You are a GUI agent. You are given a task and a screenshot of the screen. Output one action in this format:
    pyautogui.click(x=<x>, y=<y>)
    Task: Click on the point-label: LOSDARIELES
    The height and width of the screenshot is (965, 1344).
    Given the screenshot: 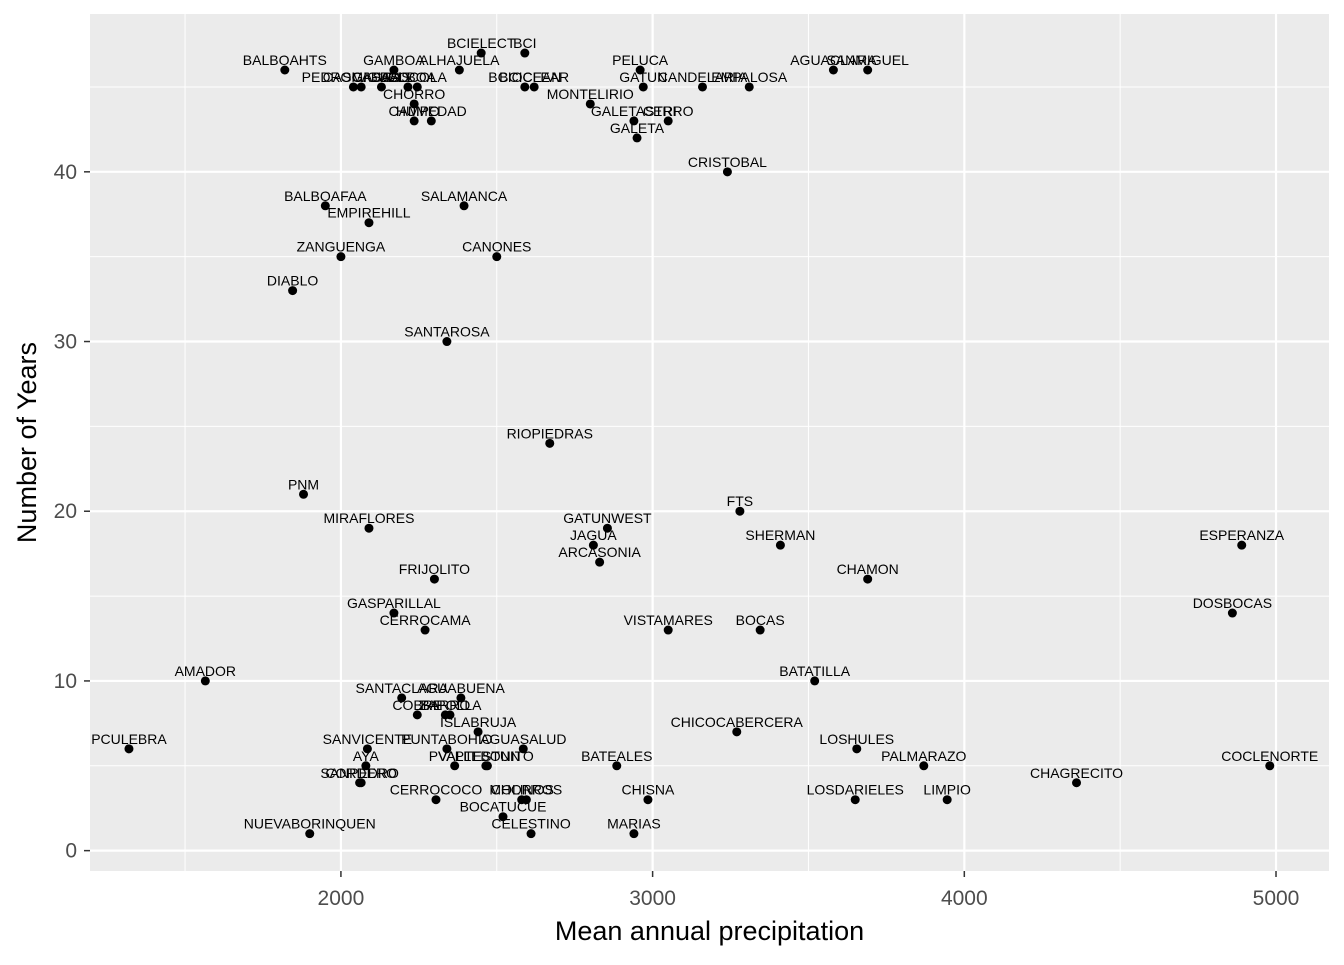 What is the action you would take?
    pyautogui.click(x=855, y=790)
    